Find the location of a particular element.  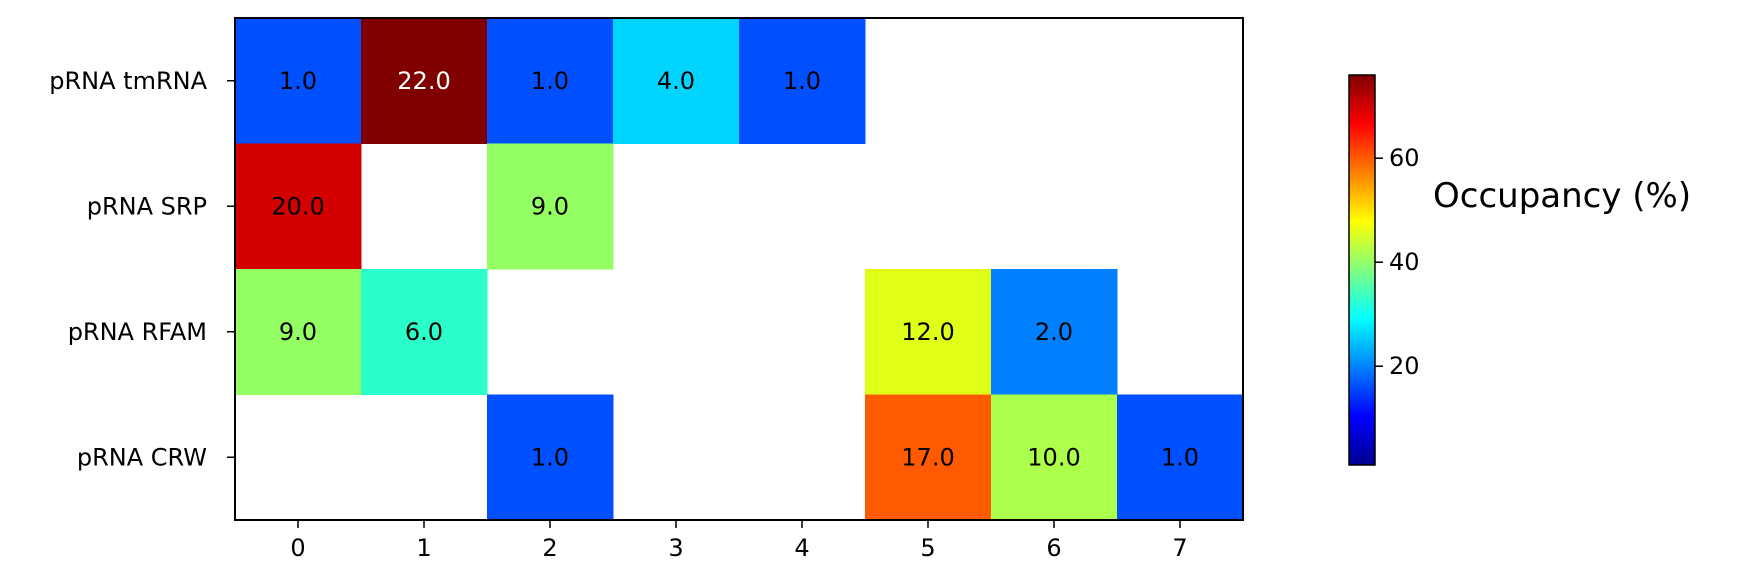

colorbar-gradient is located at coordinates (1362, 270).